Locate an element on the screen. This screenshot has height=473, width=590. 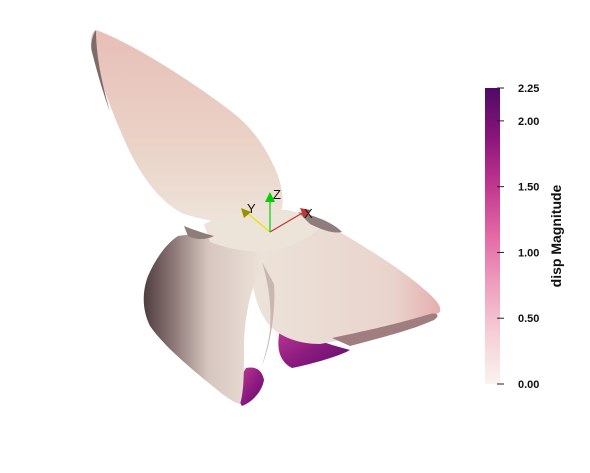
axis-x-line is located at coordinates (287, 222).